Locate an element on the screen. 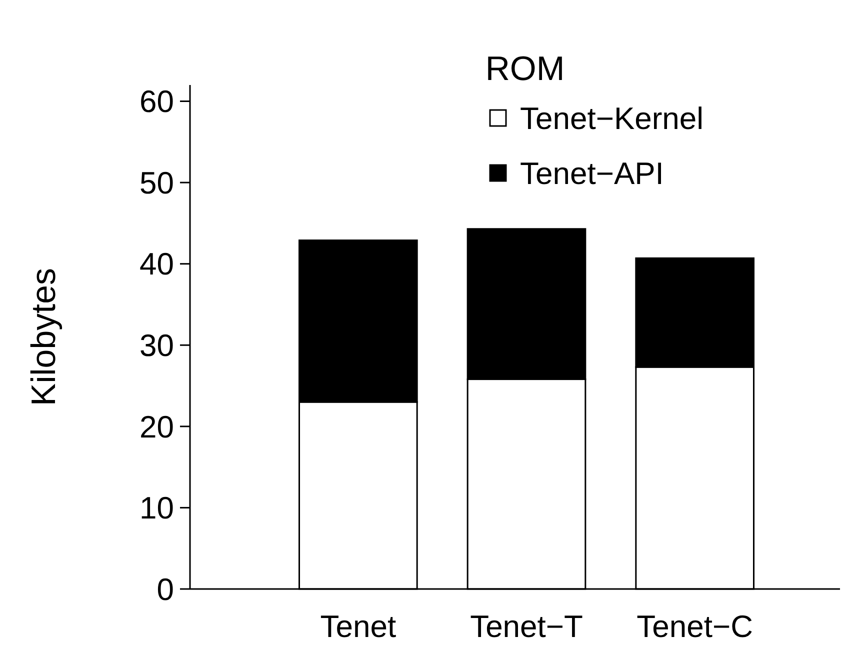 The image size is (855, 651). y-tick-label: 30 is located at coordinates (157, 345).